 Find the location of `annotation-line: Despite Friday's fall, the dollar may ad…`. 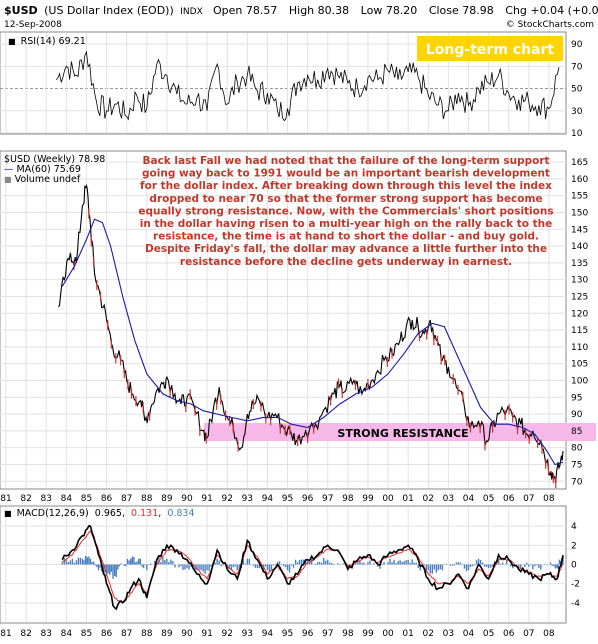

annotation-line: Despite Friday's fall, the dollar may ad… is located at coordinates (346, 249).